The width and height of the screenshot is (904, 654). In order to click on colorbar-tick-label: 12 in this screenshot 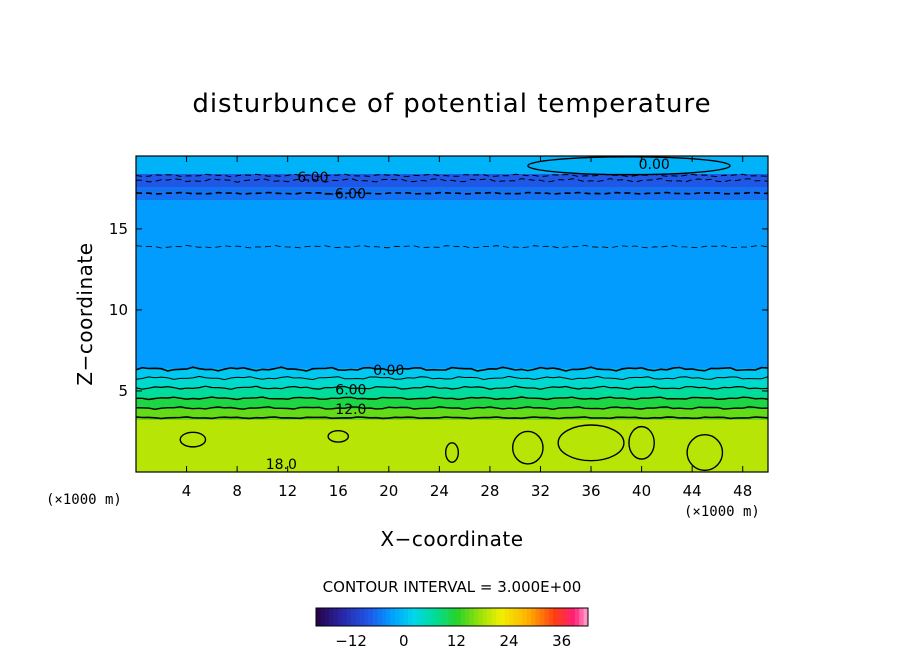, I will do `click(456, 641)`.